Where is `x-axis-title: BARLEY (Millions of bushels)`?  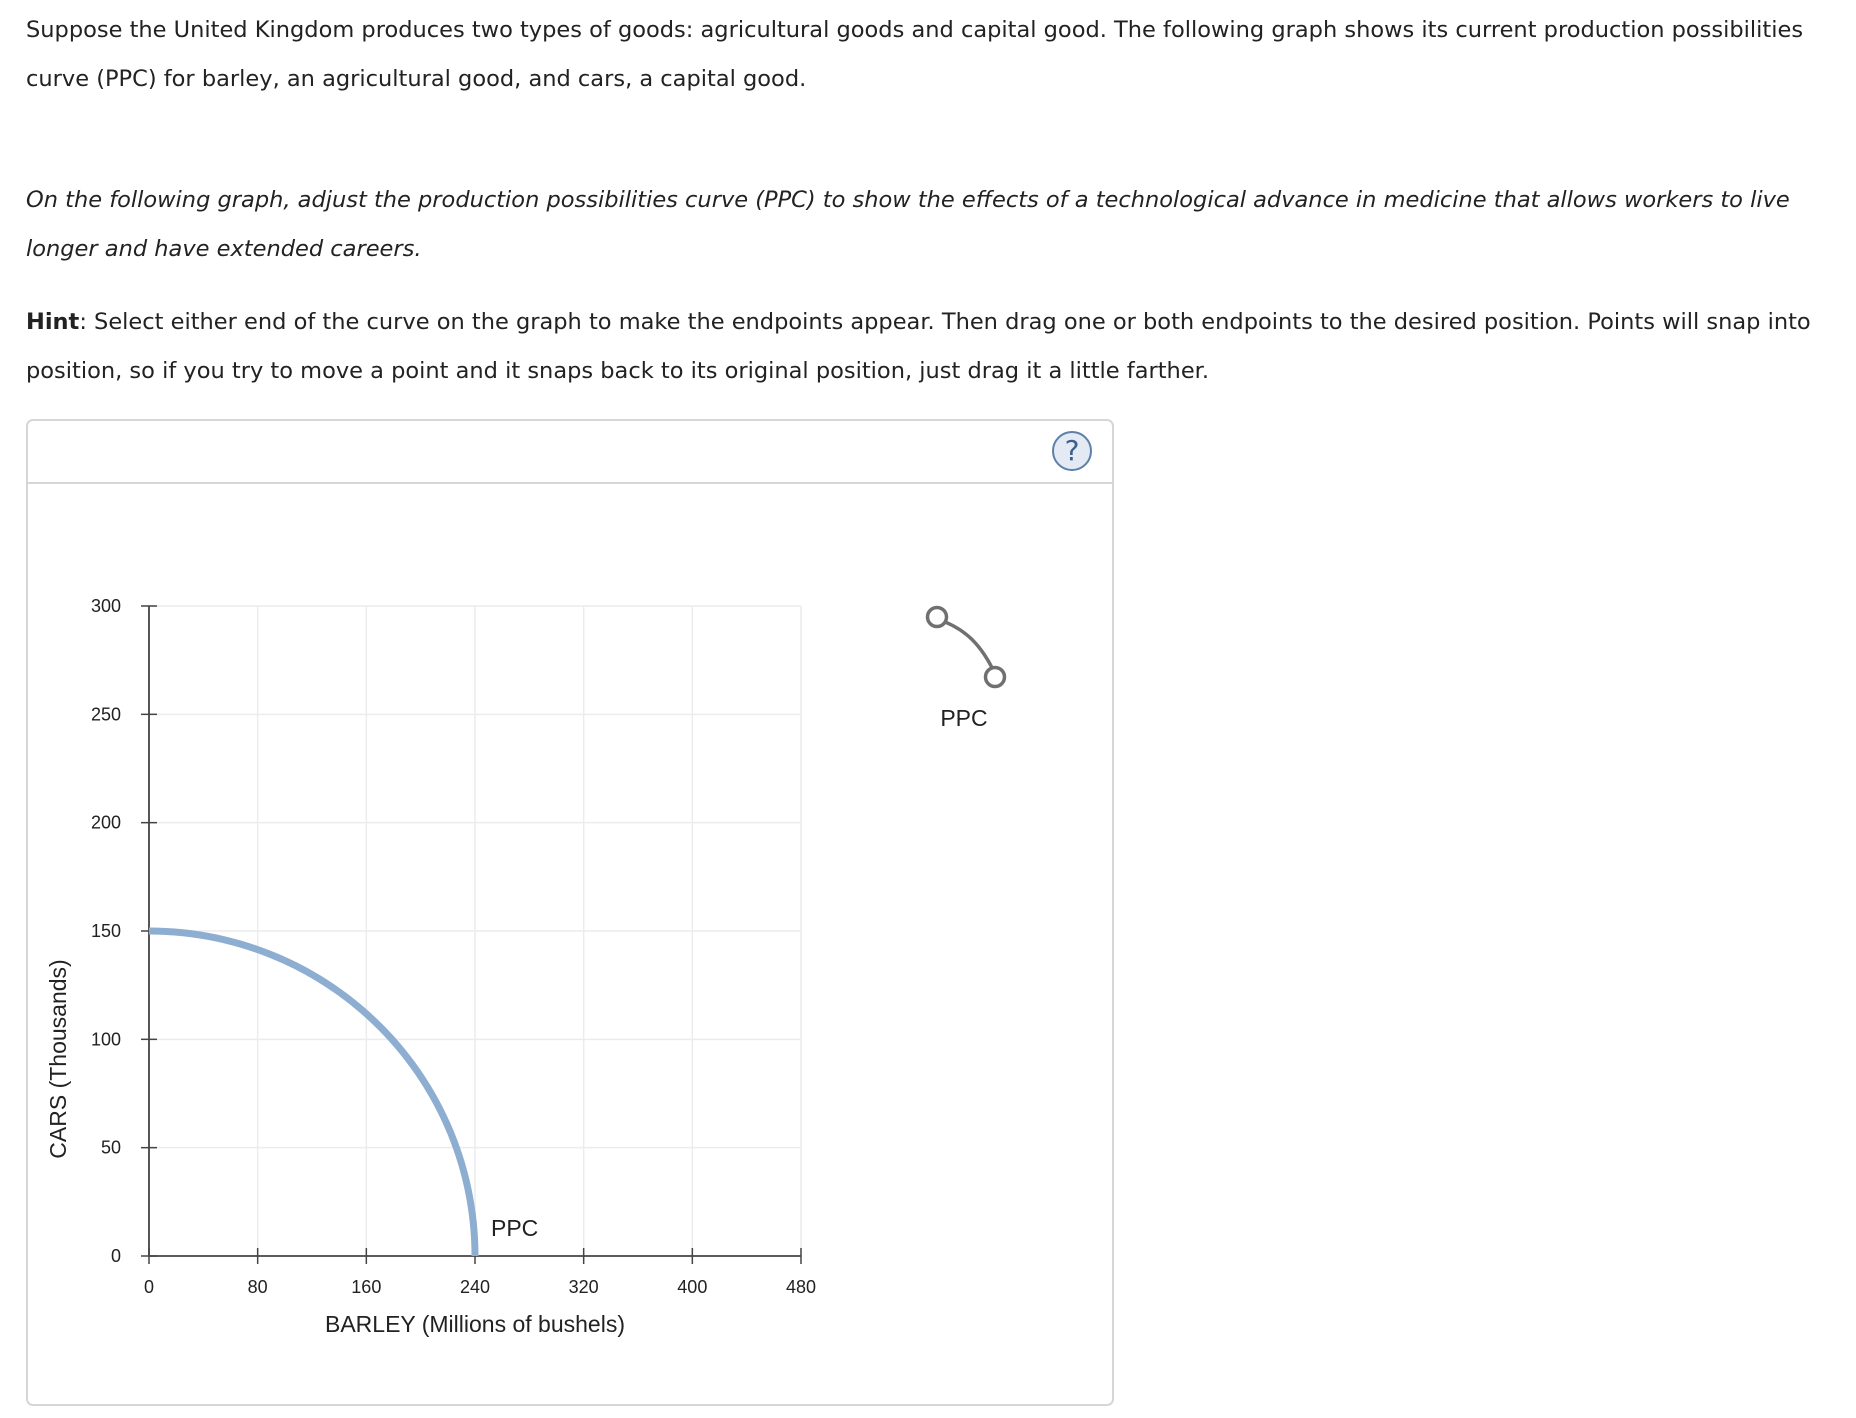
x-axis-title: BARLEY (Millions of bushels) is located at coordinates (475, 1324).